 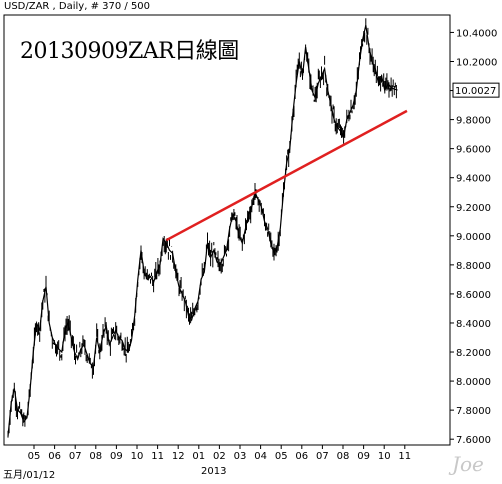 I want to click on y-tick-label: 7.6000, so click(x=473, y=440).